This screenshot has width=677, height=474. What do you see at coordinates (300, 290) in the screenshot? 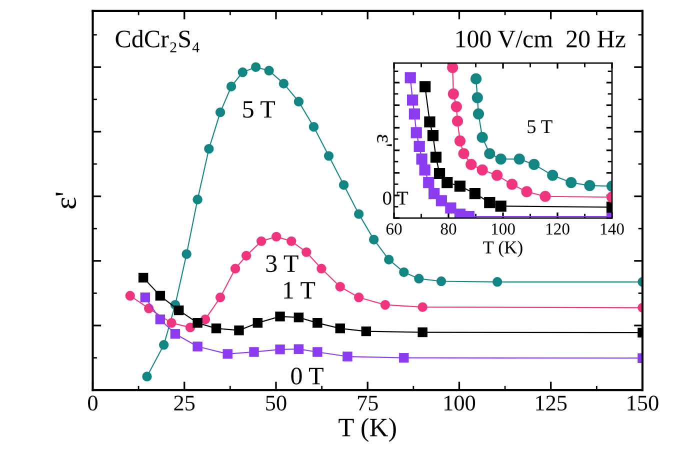
I see `series-label: 1 T` at bounding box center [300, 290].